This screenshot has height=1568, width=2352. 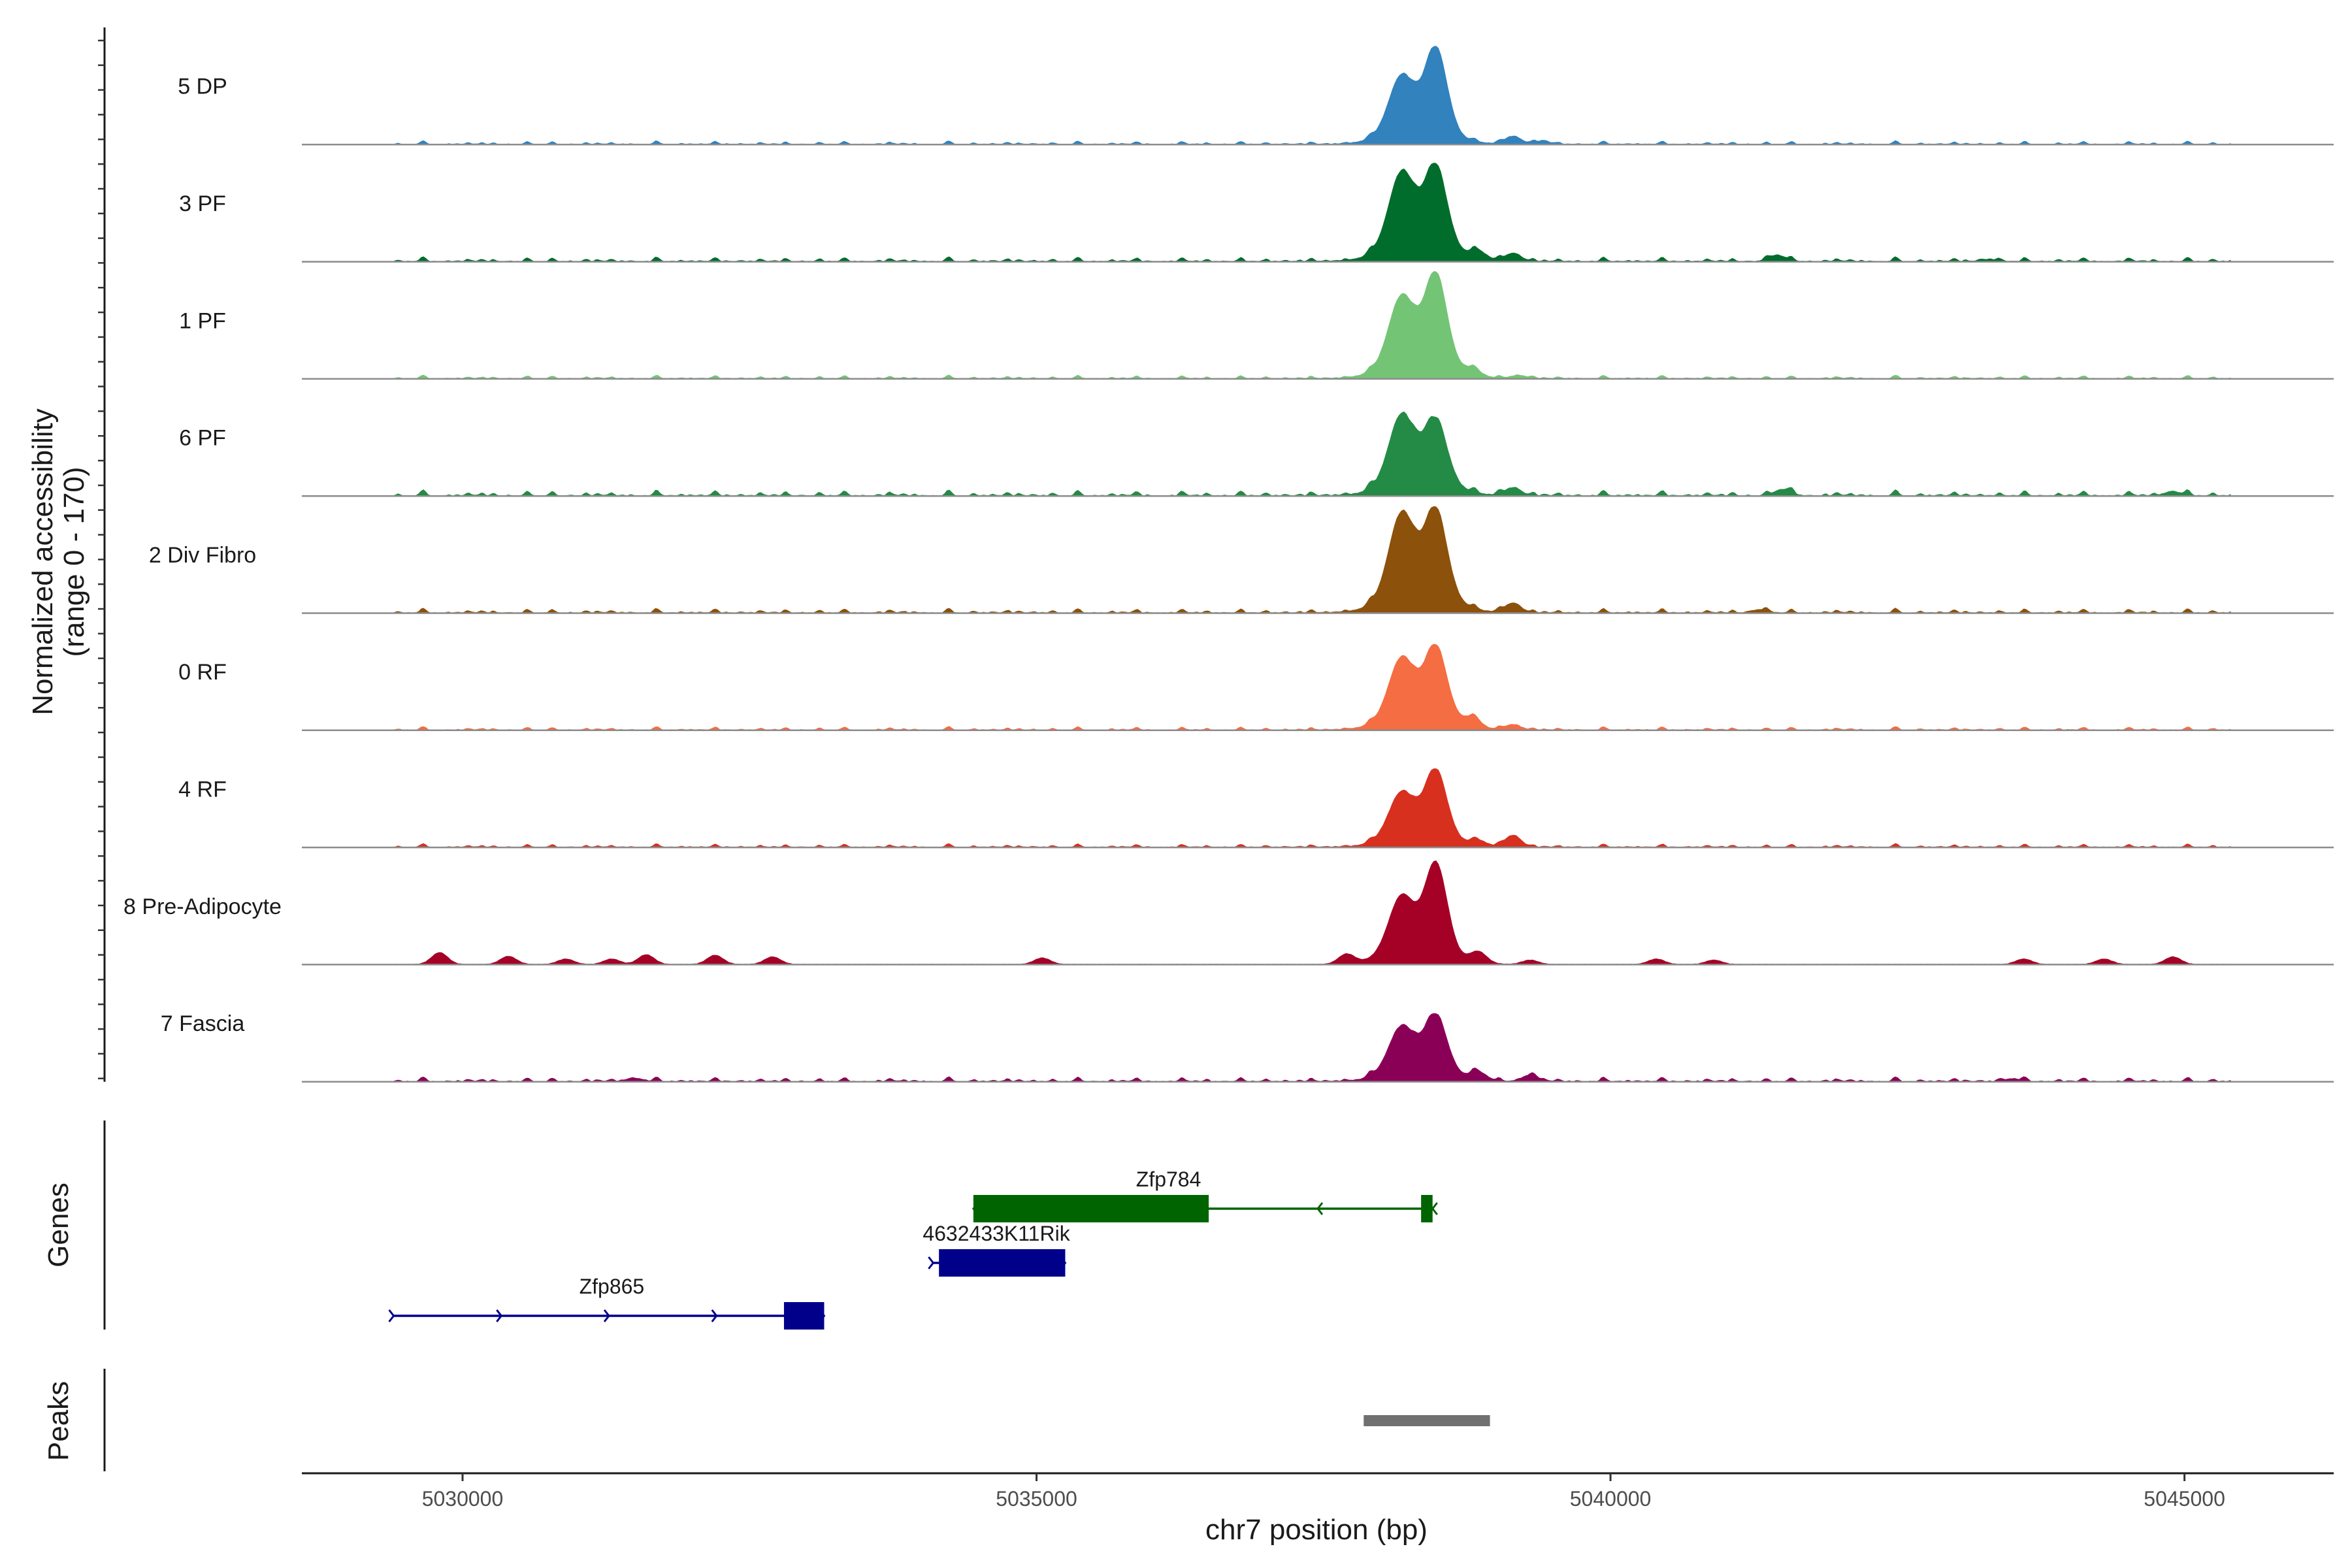 I want to click on track-7-fascia: 7 Fascia, so click(x=1247, y=1047).